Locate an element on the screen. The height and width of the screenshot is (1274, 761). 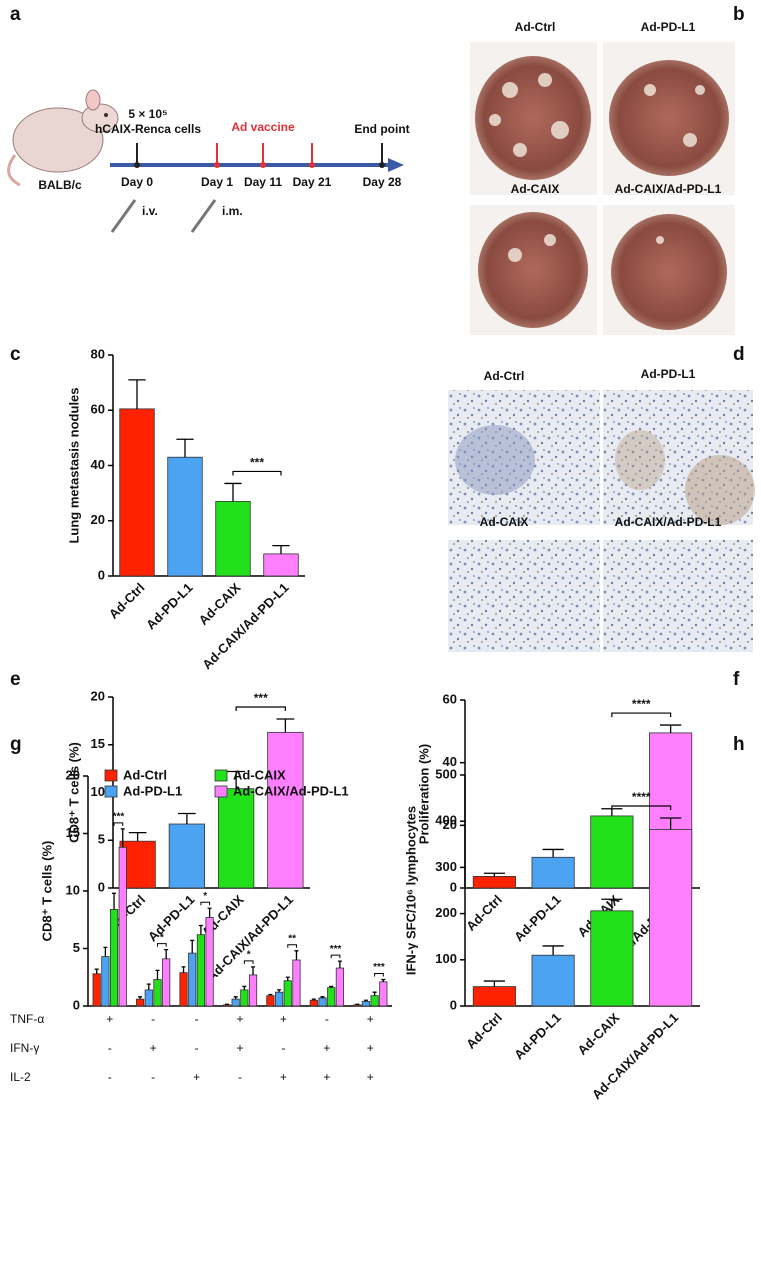
significance-label: * is located at coordinates (249, 955).